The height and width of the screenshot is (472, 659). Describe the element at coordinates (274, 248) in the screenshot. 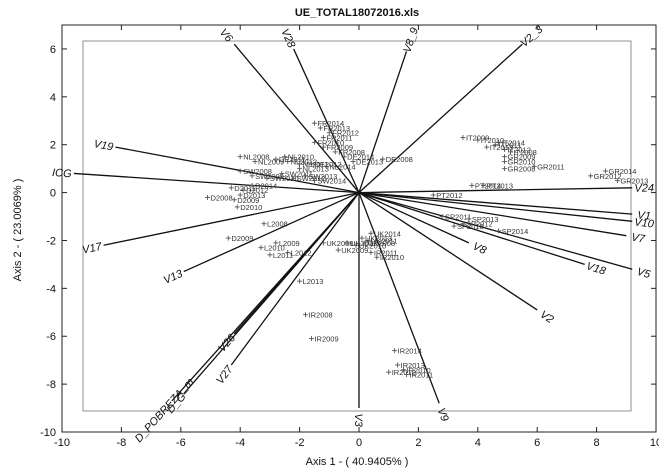

I see `point-label: L2010` at that location.